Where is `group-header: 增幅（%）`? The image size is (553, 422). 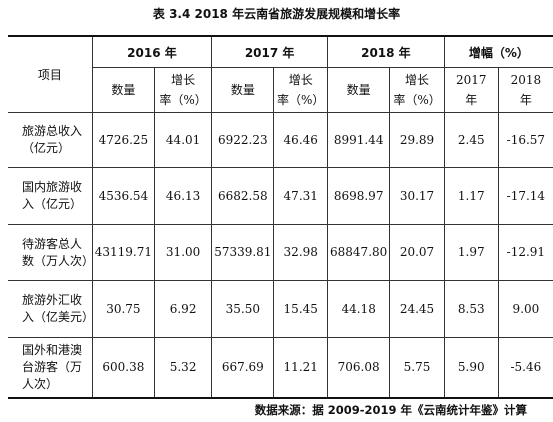
group-header: 增幅（%） is located at coordinates (498, 51).